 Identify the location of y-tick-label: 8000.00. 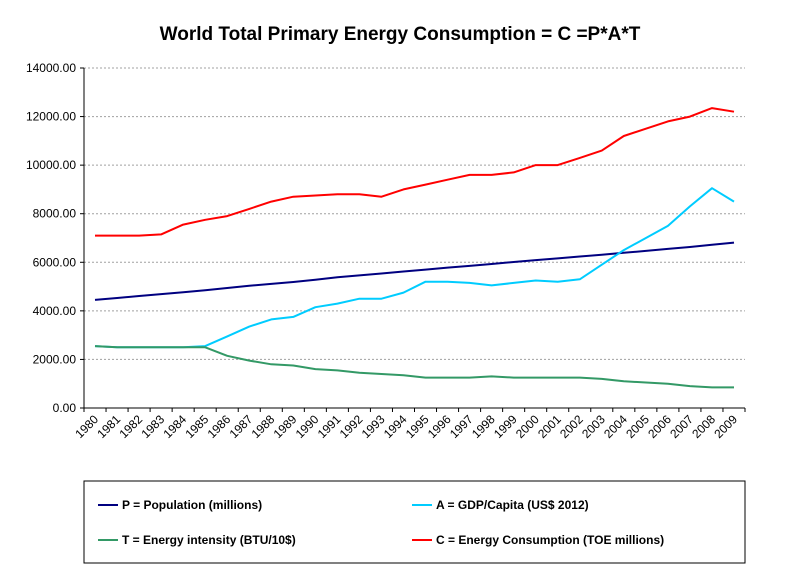
(55, 214).